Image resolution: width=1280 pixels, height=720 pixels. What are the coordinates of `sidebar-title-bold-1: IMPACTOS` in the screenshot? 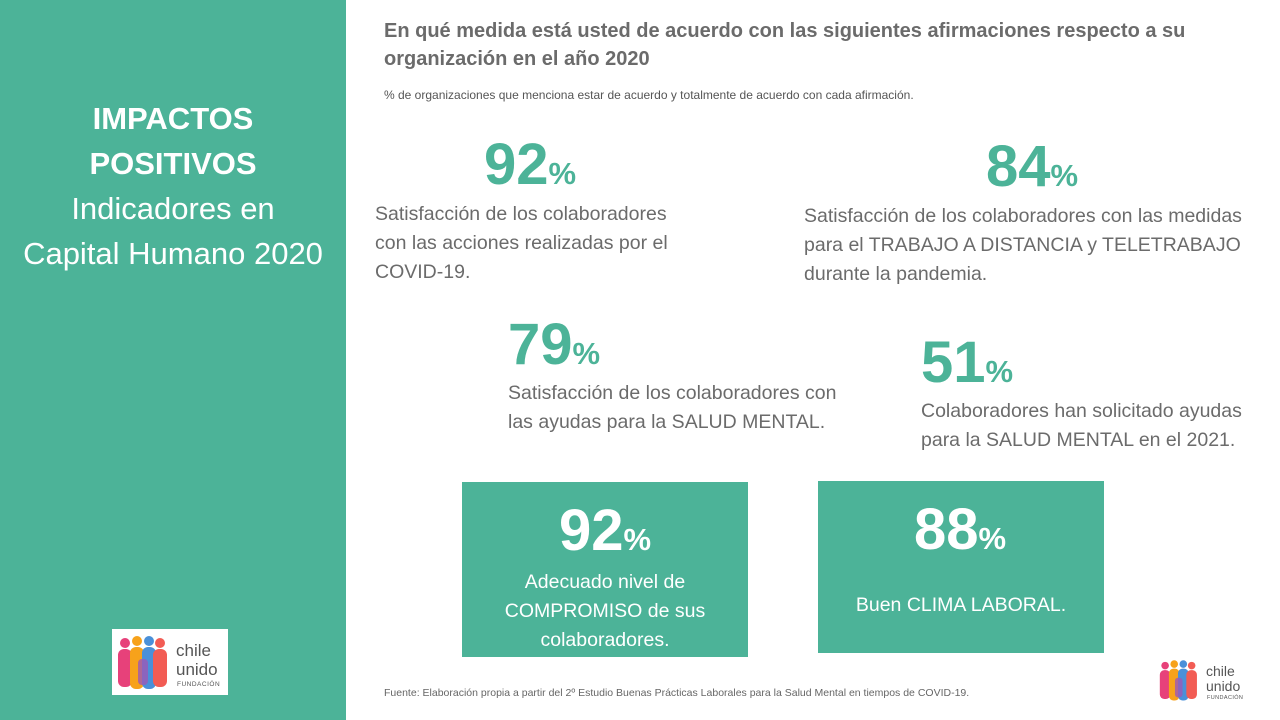 It's located at (173, 118).